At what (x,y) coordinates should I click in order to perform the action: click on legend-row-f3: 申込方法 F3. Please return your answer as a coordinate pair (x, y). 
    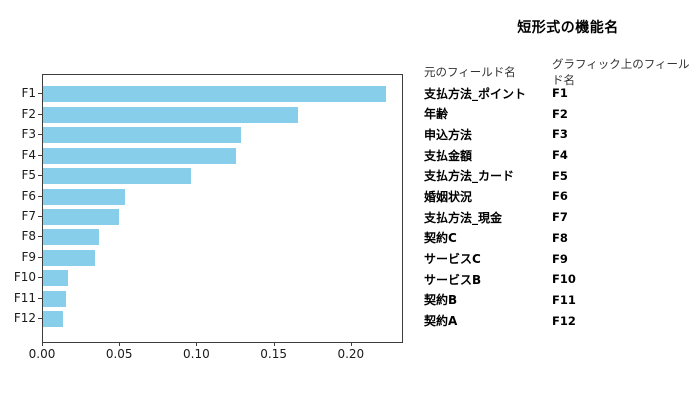
    Looking at the image, I should click on (561, 134).